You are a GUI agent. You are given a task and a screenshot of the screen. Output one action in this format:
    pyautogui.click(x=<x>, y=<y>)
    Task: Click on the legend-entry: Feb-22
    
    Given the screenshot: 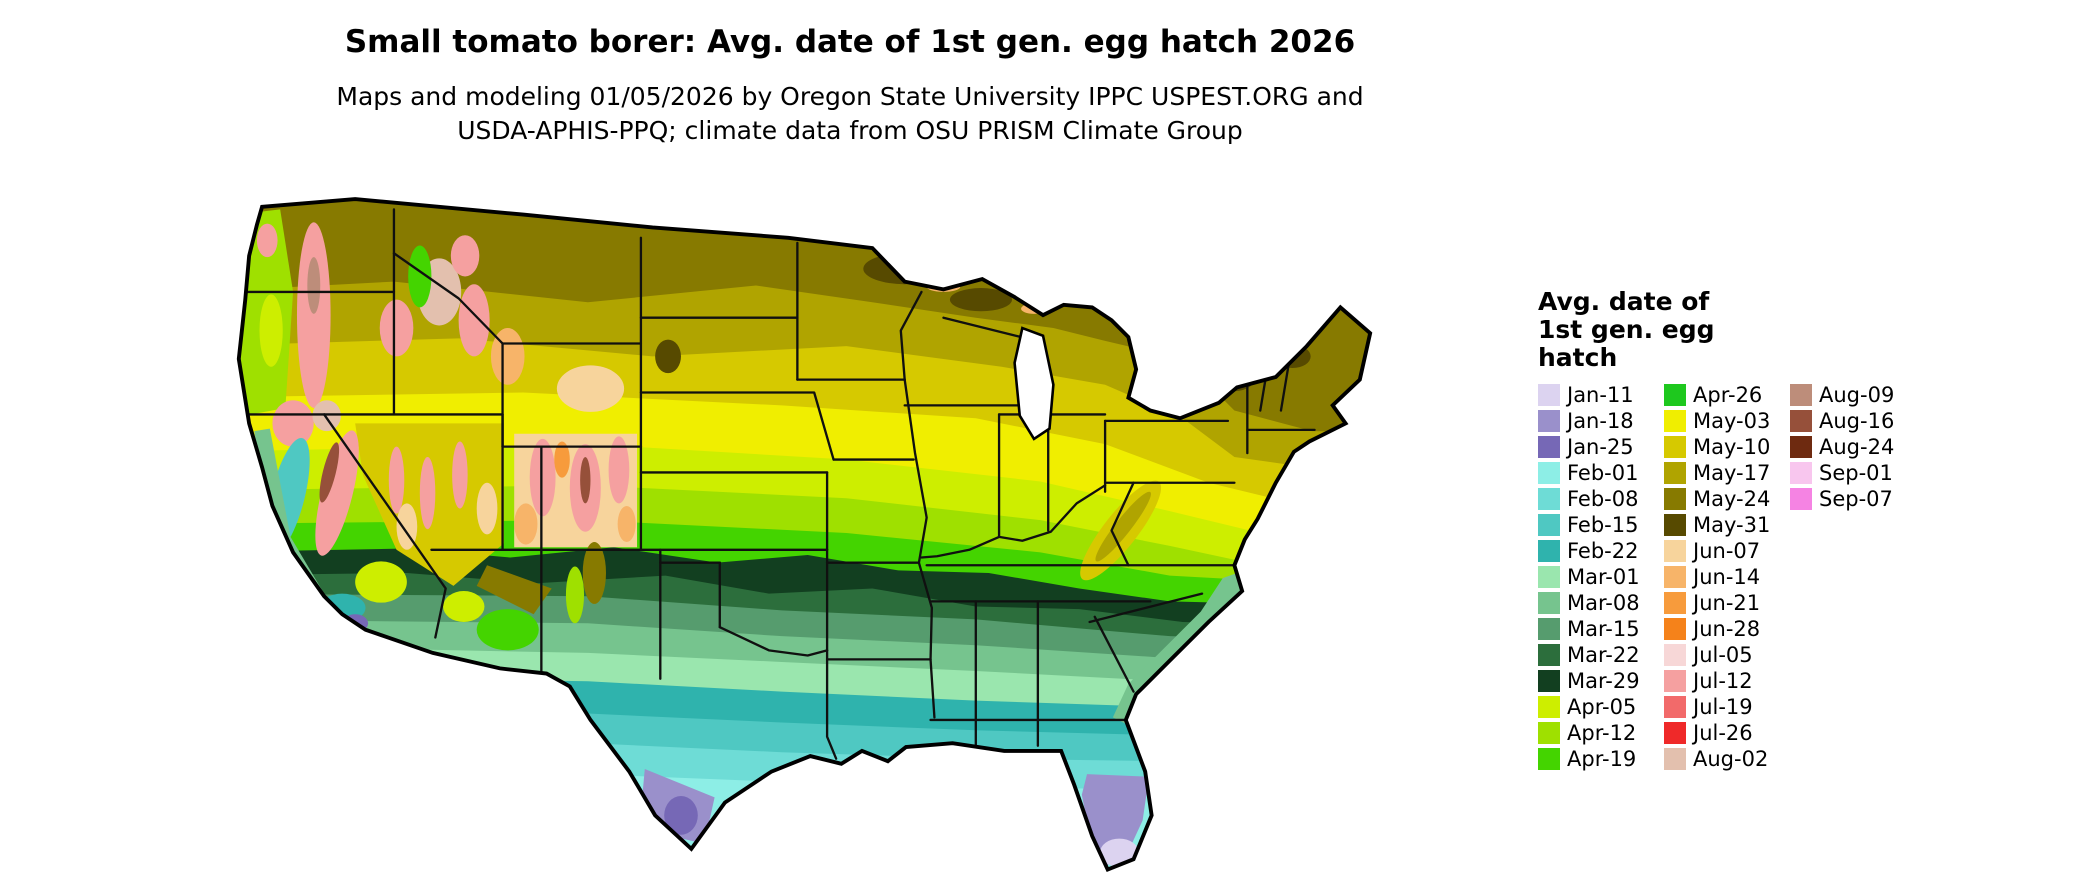 What is the action you would take?
    pyautogui.click(x=1601, y=551)
    